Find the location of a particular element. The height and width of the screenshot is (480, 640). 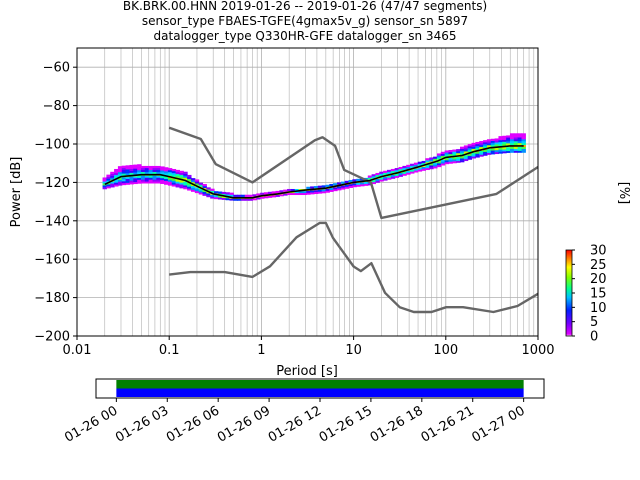

y-tick-label: −200 is located at coordinates (52, 337).